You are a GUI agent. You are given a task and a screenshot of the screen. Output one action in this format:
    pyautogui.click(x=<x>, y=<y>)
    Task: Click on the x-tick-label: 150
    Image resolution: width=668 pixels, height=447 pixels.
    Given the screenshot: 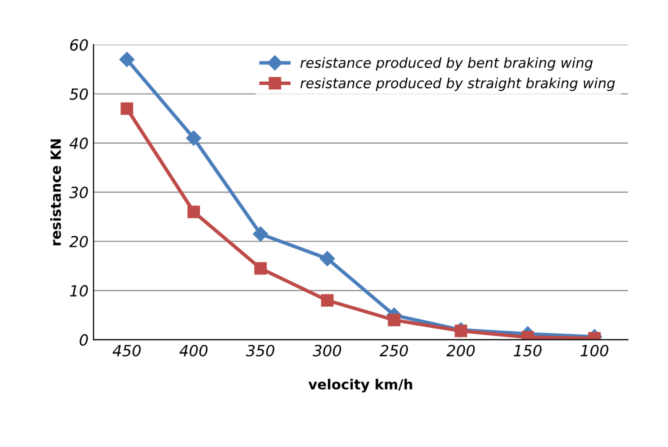 What is the action you would take?
    pyautogui.click(x=528, y=350)
    